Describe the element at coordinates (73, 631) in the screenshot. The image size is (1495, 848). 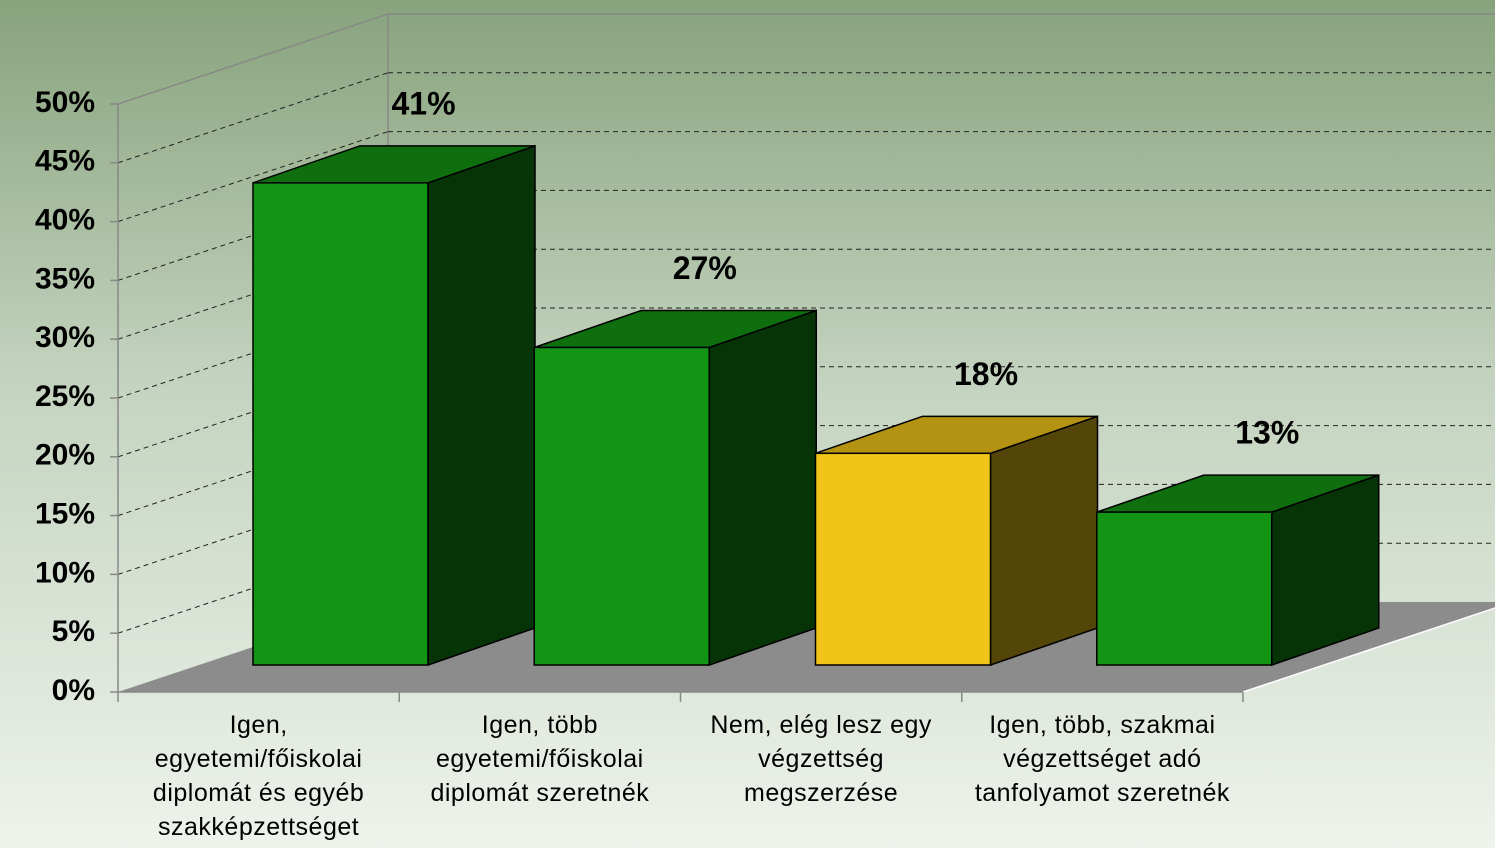
I see `y-tick-label: 5%` at that location.